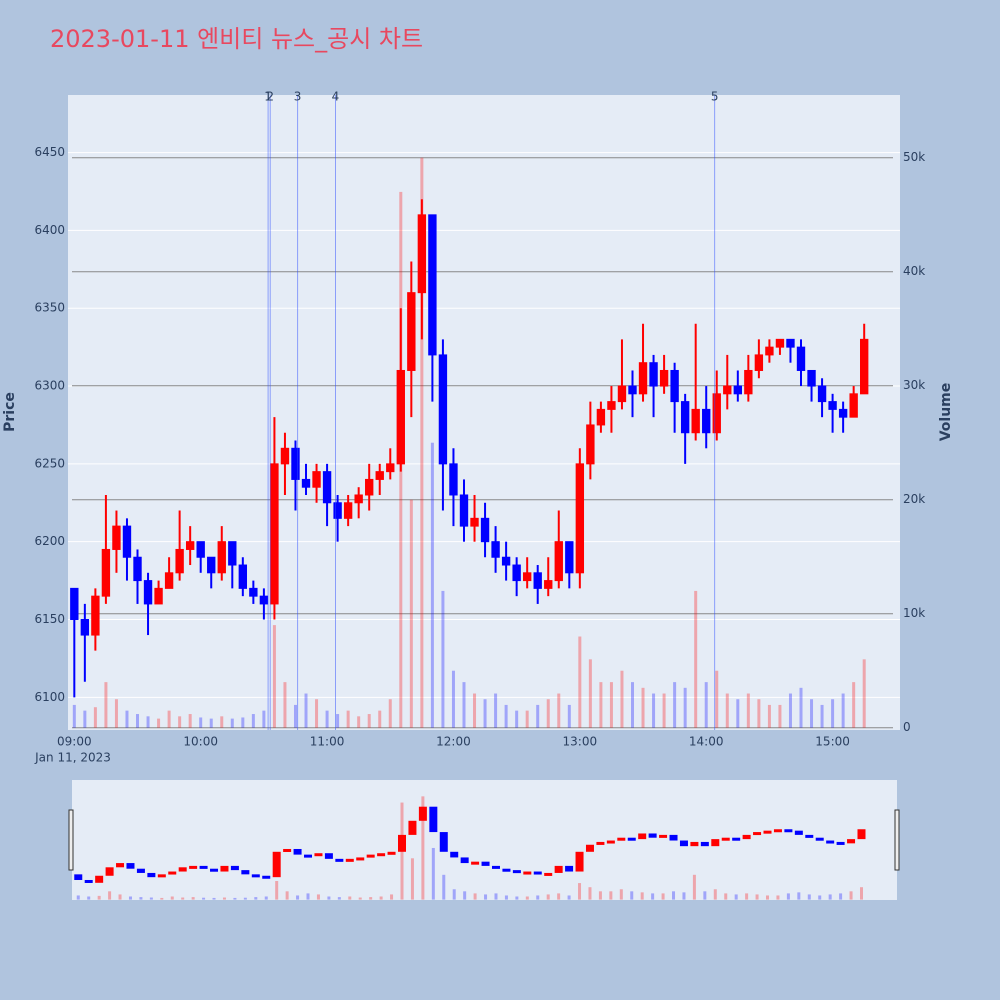  What do you see at coordinates (49, 697) in the screenshot?
I see `y-tick-label: 6100` at bounding box center [49, 697].